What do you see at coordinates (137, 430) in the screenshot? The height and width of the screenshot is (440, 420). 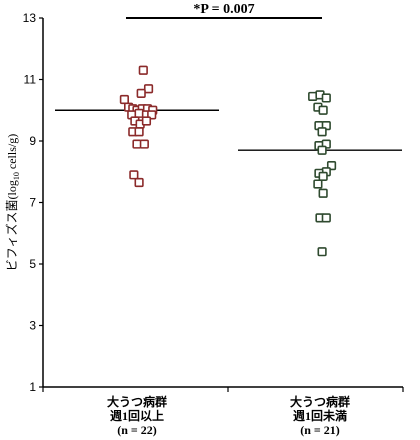 I see `category-label: (n = 22)` at bounding box center [137, 430].